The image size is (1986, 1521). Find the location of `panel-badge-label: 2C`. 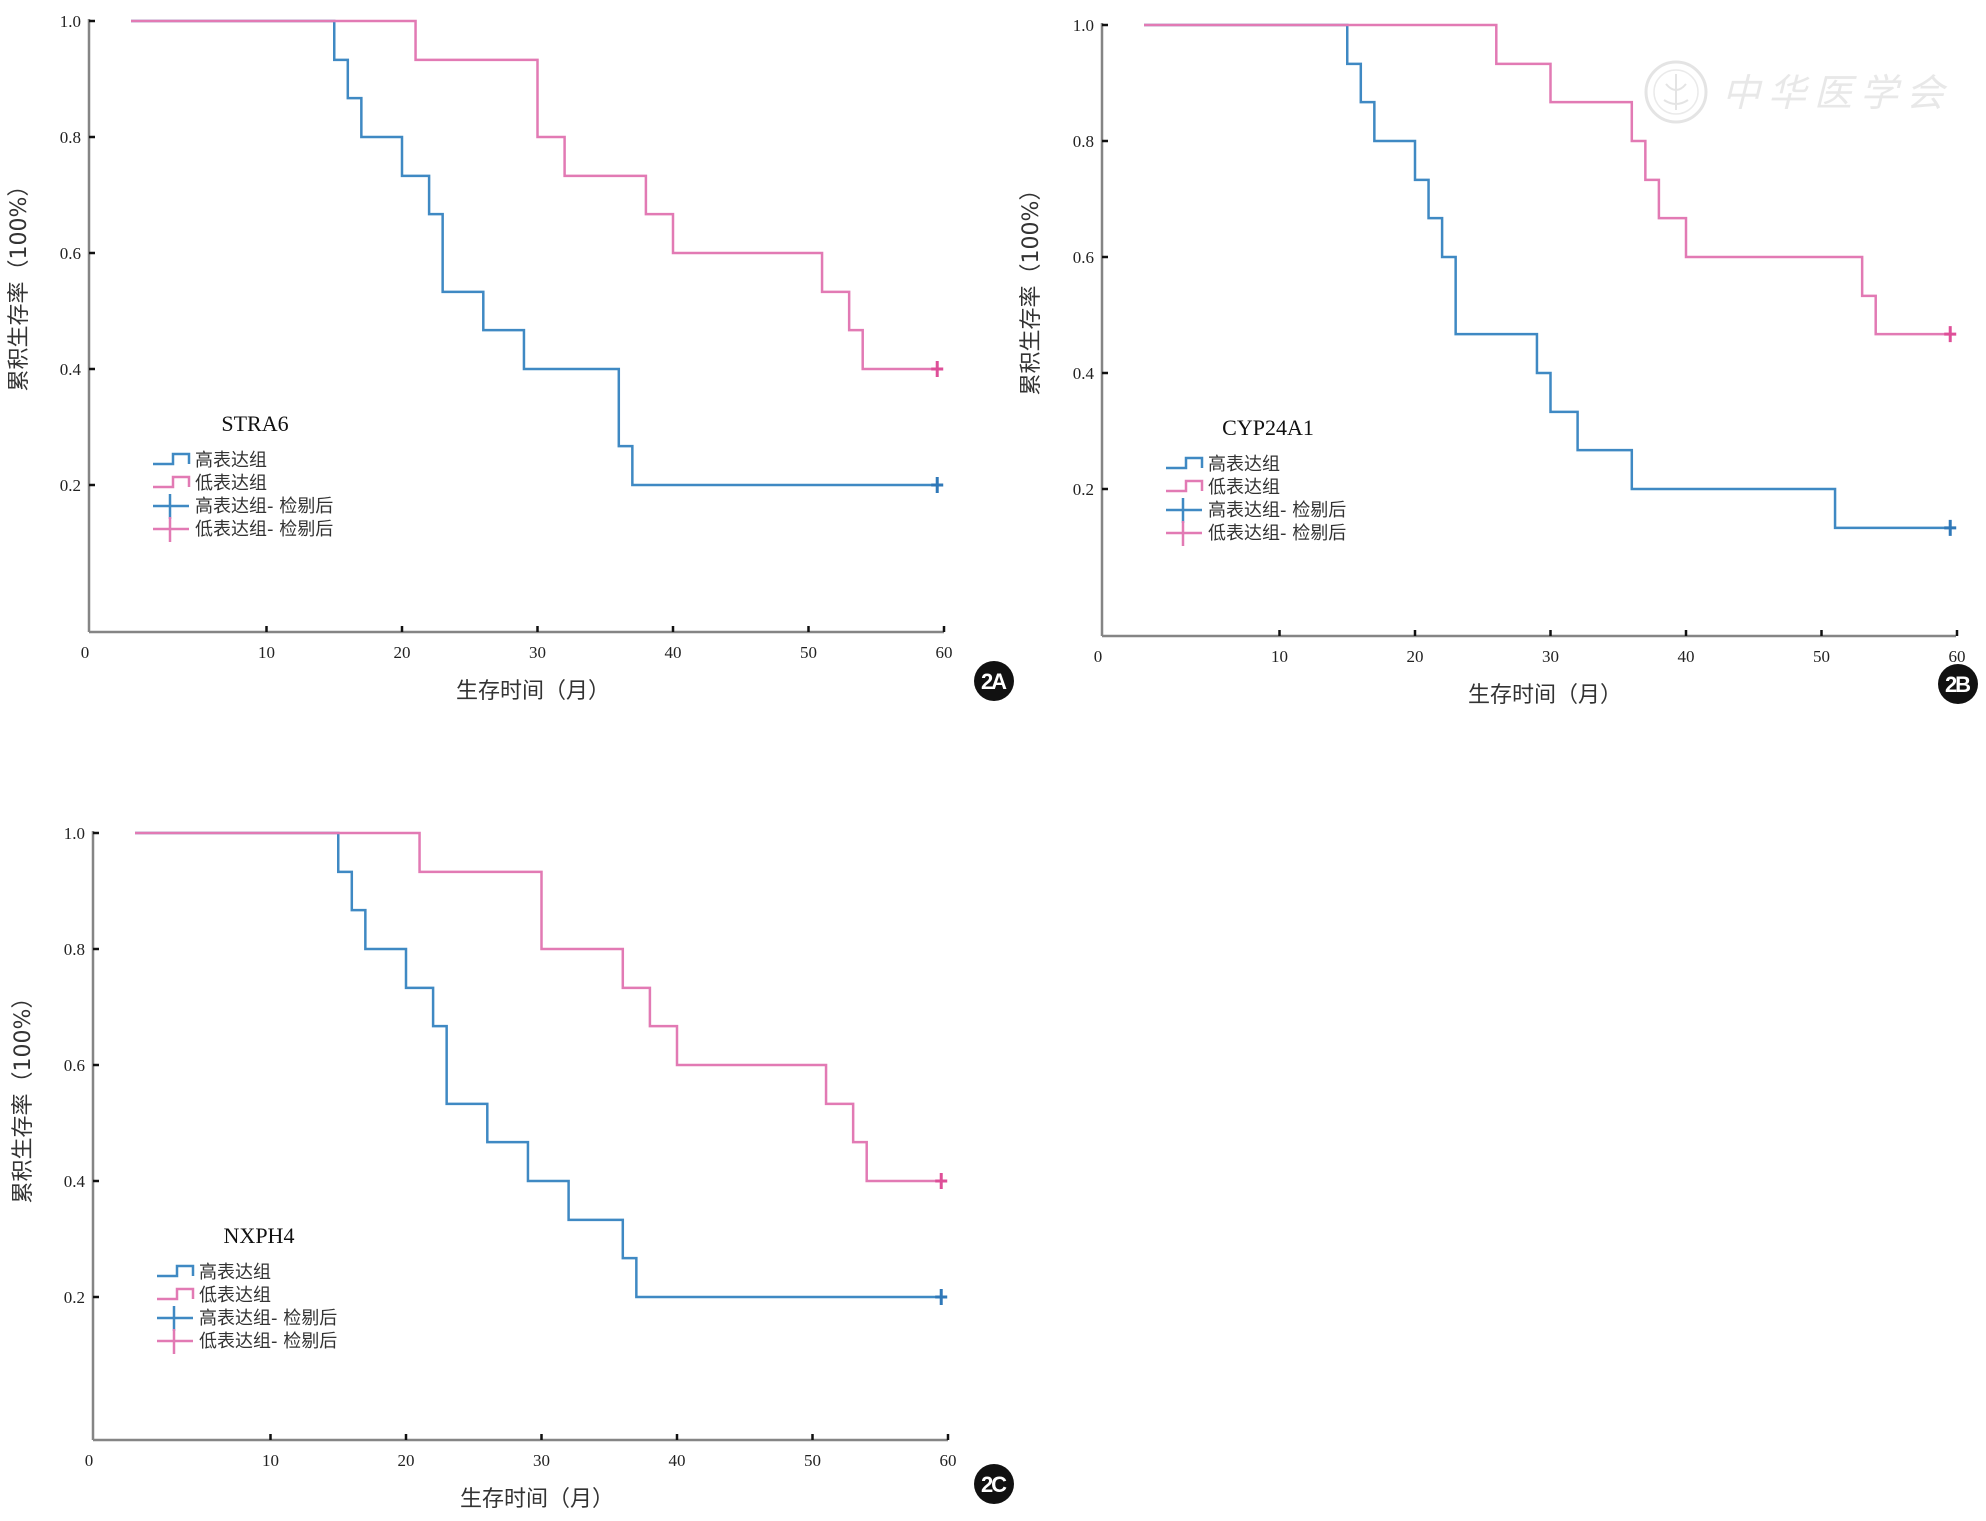

panel-badge-label: 2C is located at coordinates (994, 1484).